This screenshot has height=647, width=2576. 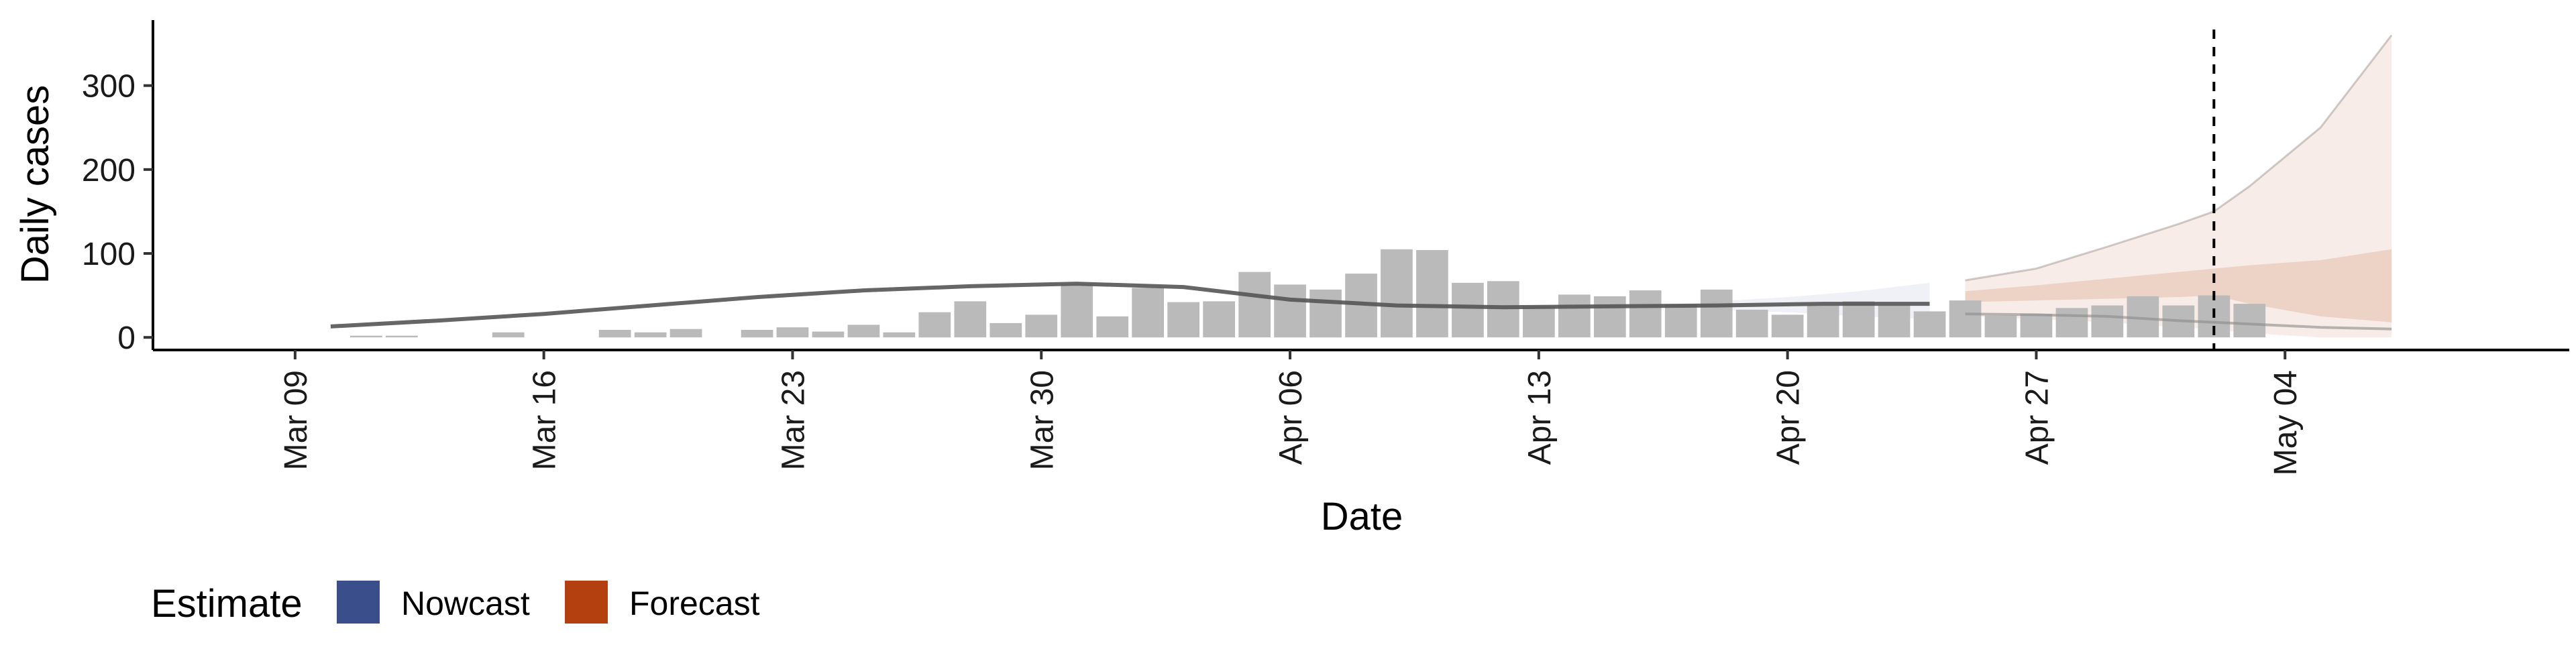 What do you see at coordinates (2178, 321) in the screenshot?
I see `forecast-median-line` at bounding box center [2178, 321].